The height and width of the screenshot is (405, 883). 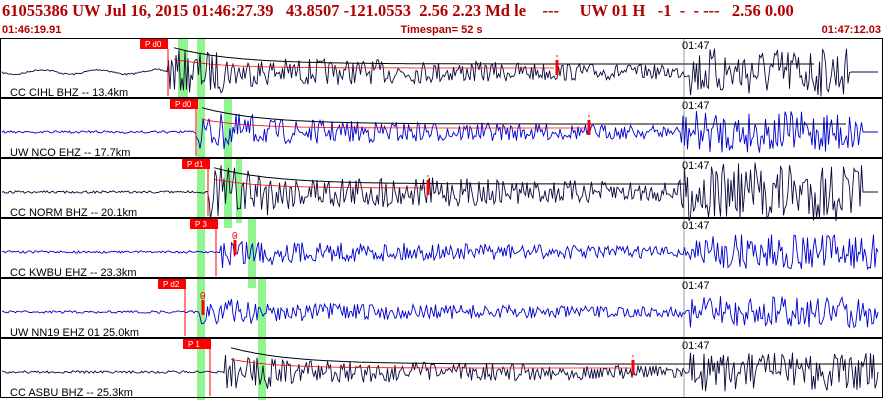 What do you see at coordinates (71, 393) in the screenshot?
I see `station-label: CC ASBU BHZ -- 25.3km` at bounding box center [71, 393].